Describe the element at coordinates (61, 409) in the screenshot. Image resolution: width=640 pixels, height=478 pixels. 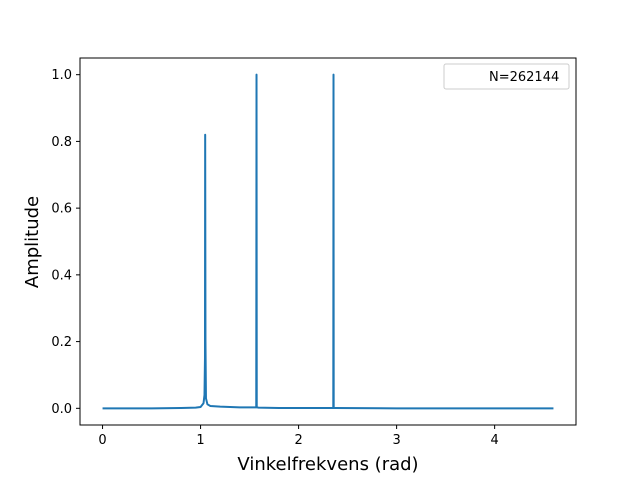
I see `y-tick-label: 0.0` at that location.